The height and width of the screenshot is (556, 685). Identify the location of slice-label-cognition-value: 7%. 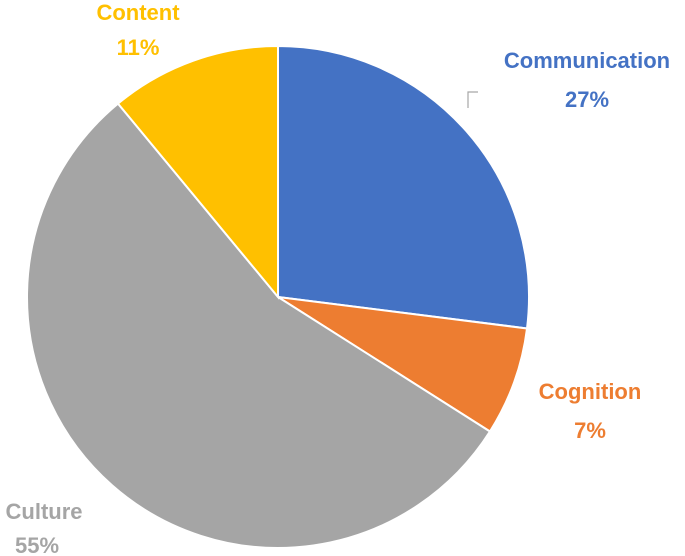
(590, 430).